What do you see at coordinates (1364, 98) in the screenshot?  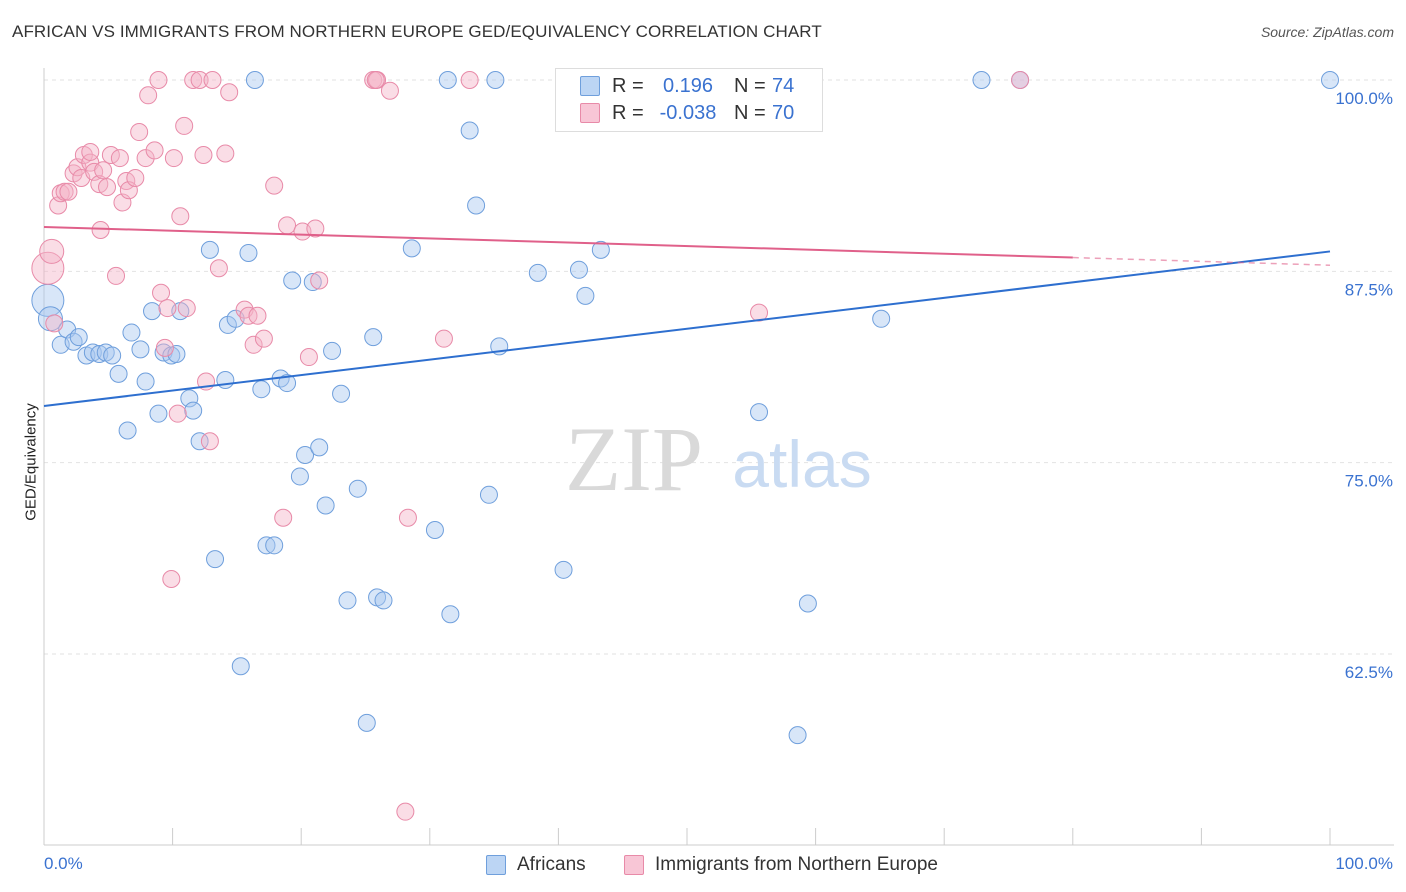 I see `y-tick-label: 100.0%` at bounding box center [1364, 98].